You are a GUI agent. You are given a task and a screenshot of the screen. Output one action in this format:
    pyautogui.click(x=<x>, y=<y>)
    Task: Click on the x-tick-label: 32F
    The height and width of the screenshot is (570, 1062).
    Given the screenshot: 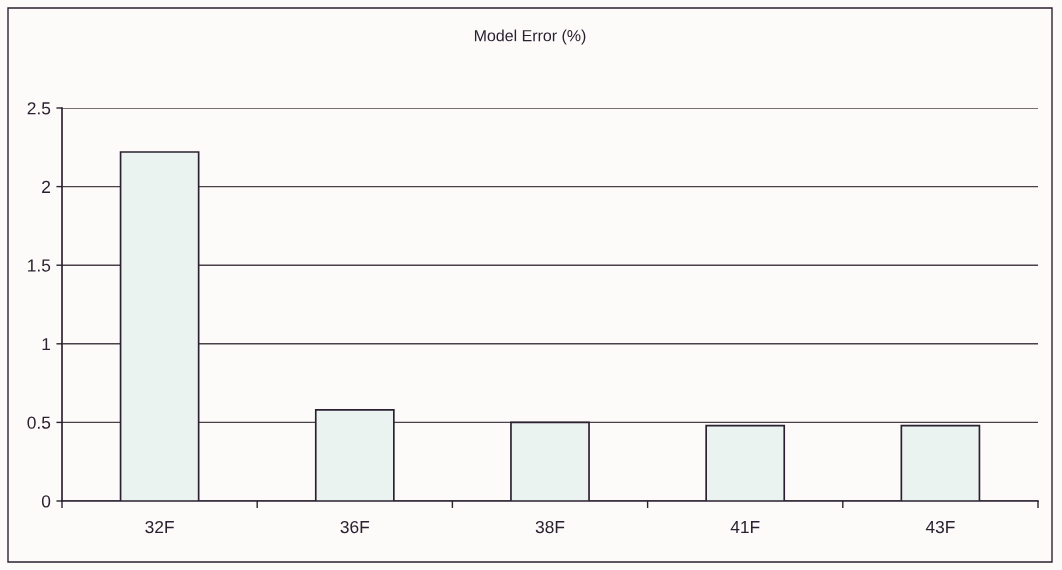 What is the action you would take?
    pyautogui.click(x=159, y=527)
    